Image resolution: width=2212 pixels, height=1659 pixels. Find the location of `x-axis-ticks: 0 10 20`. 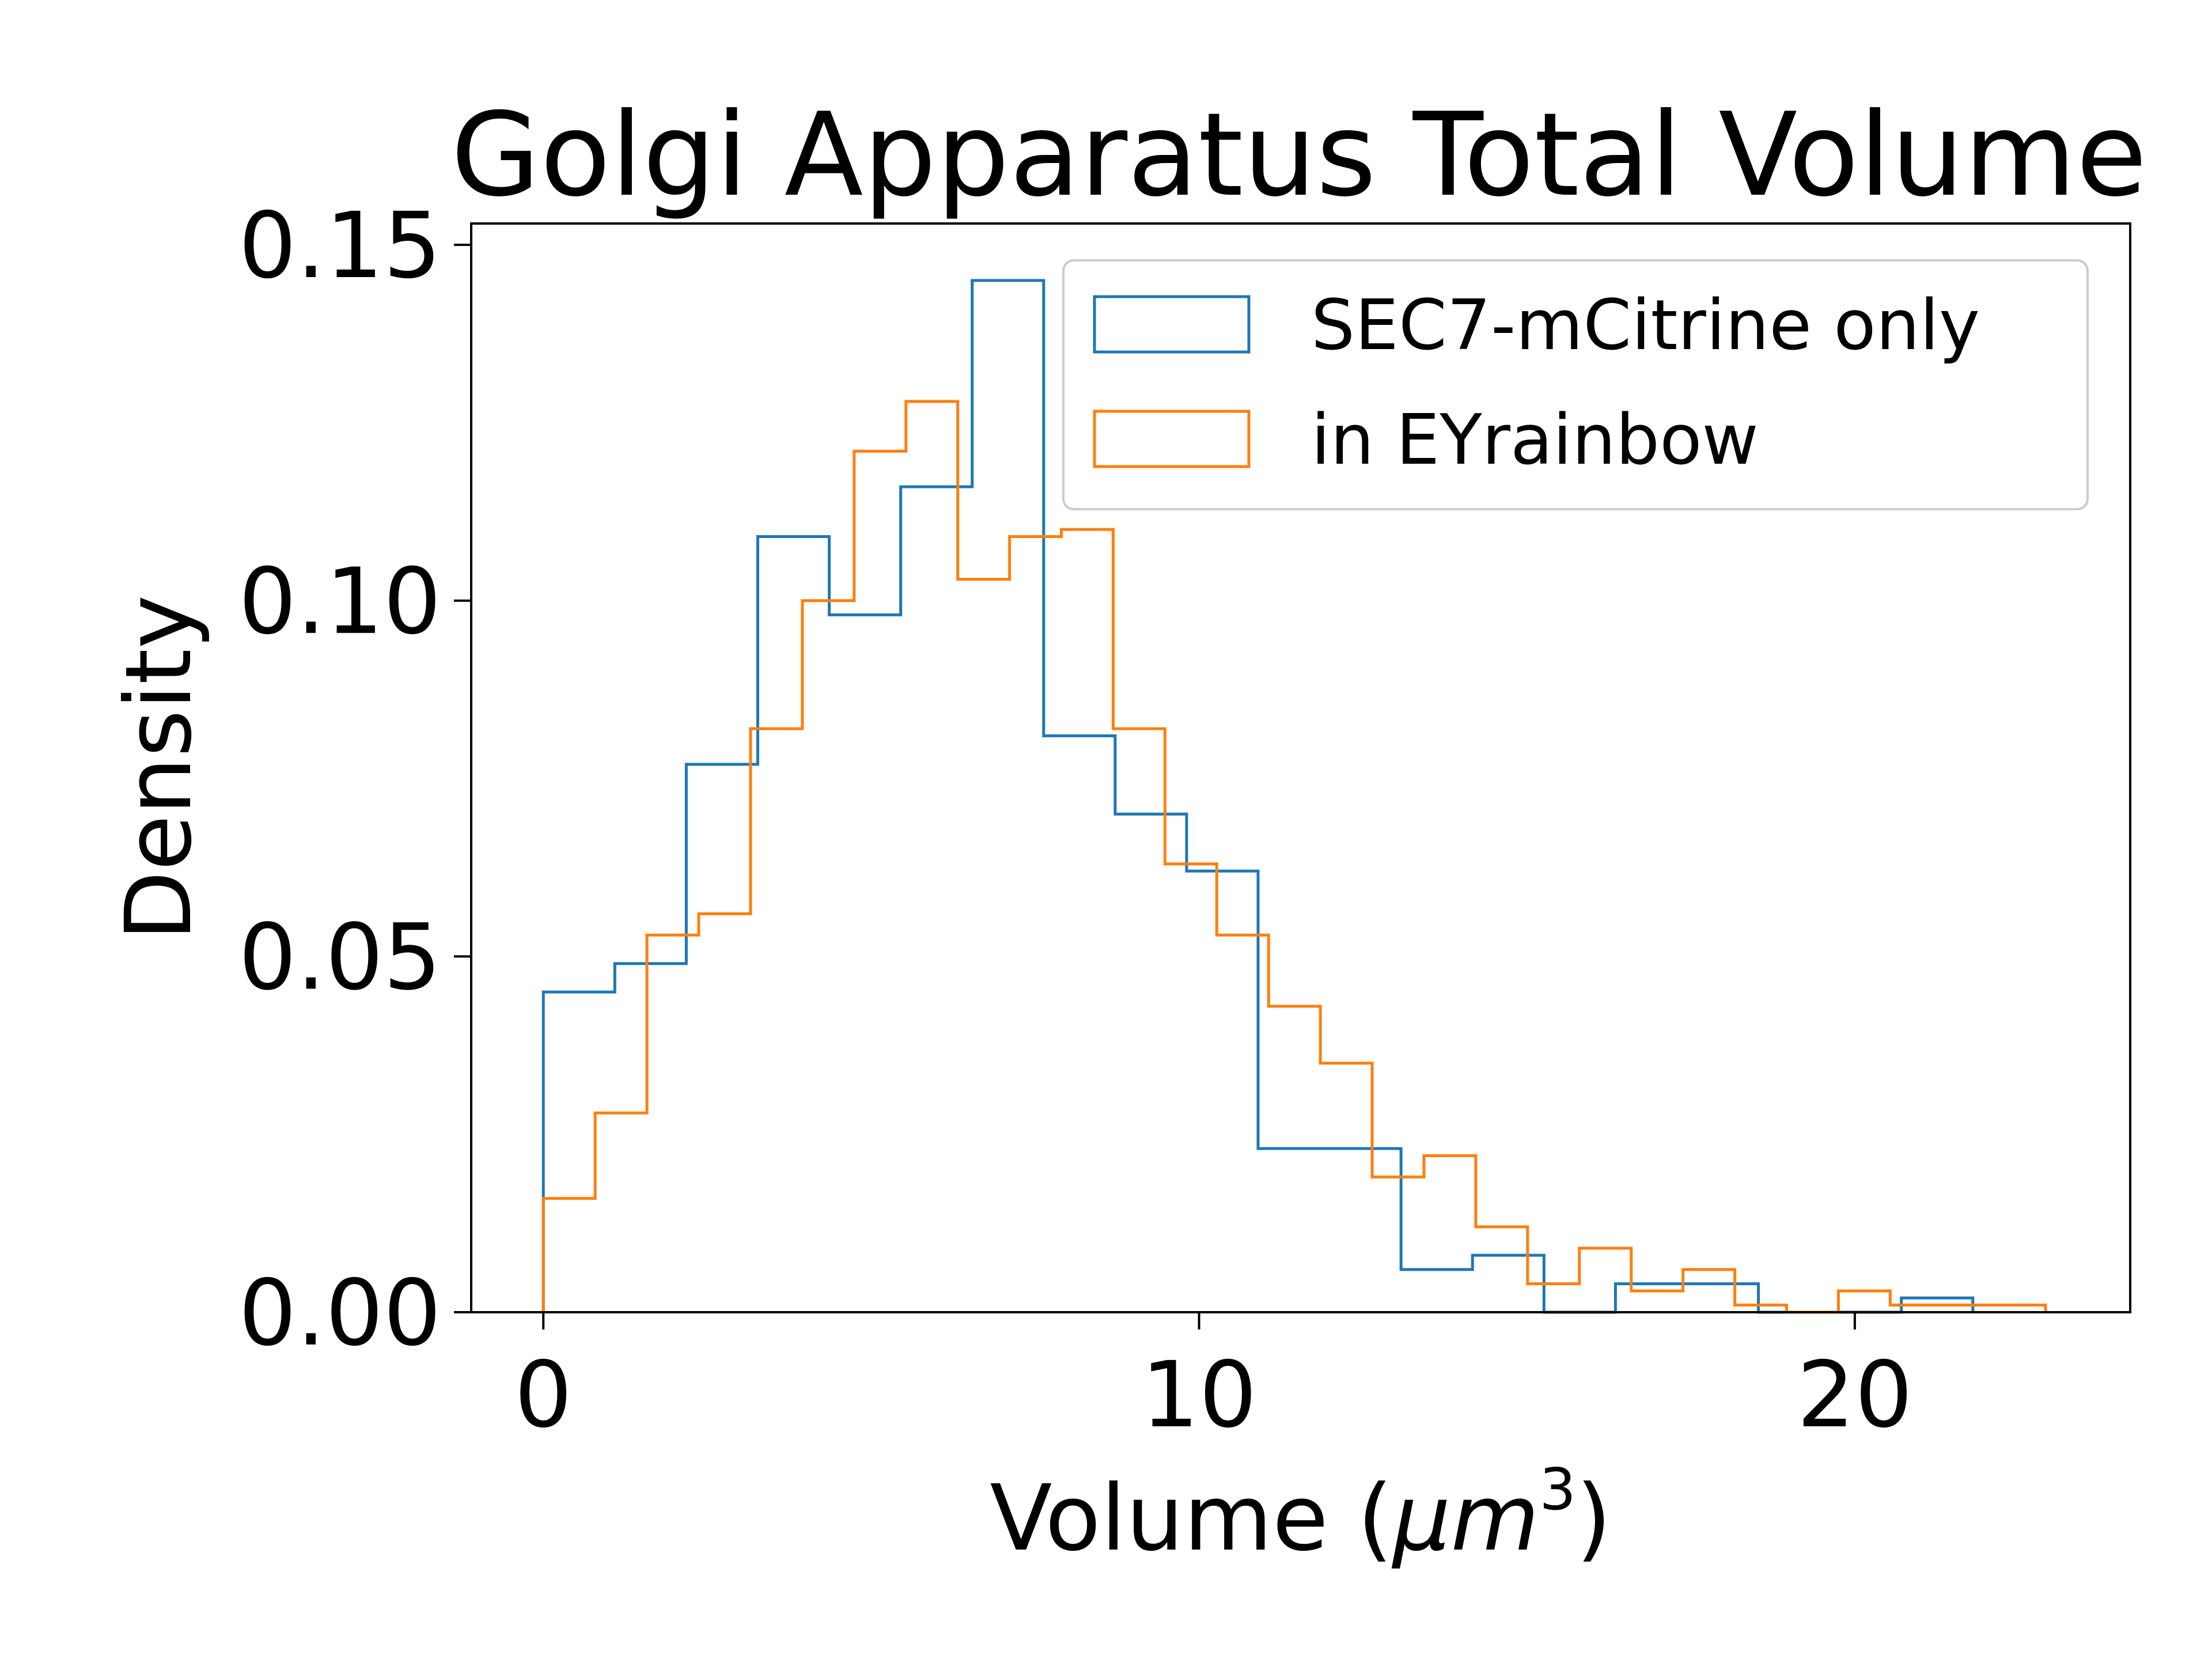

x-axis-ticks: 0 10 20 is located at coordinates (1213, 1380).